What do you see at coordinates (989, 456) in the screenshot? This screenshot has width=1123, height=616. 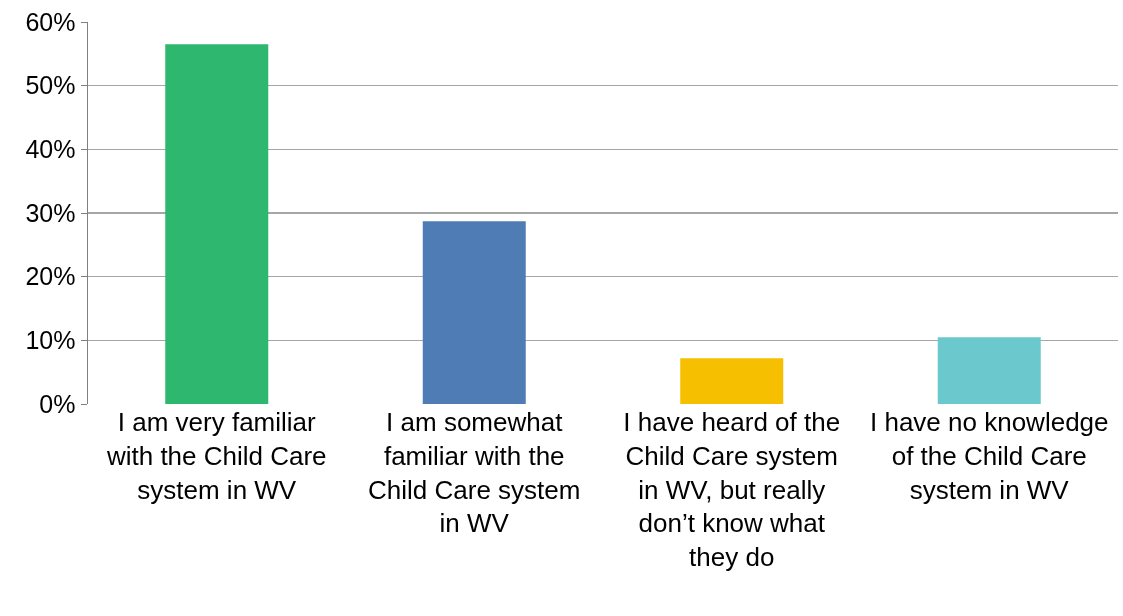 I see `x-tick-label: I have no knowledge of the Child Care system in WV` at bounding box center [989, 456].